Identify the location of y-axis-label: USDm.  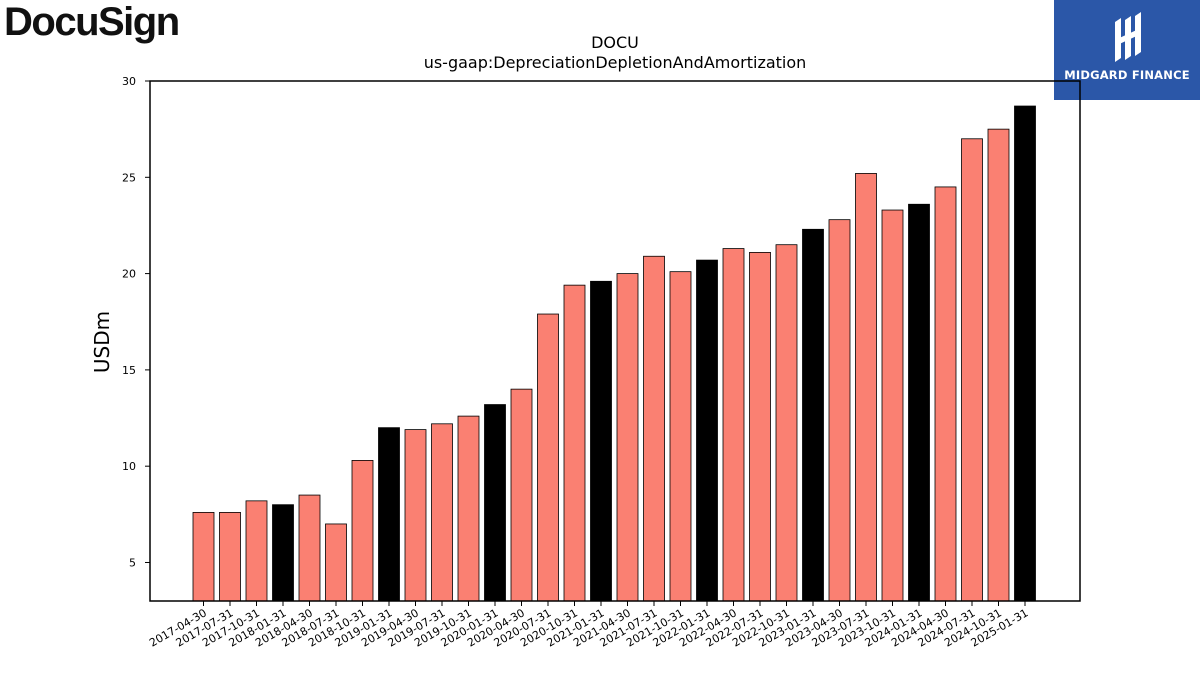
(102, 342).